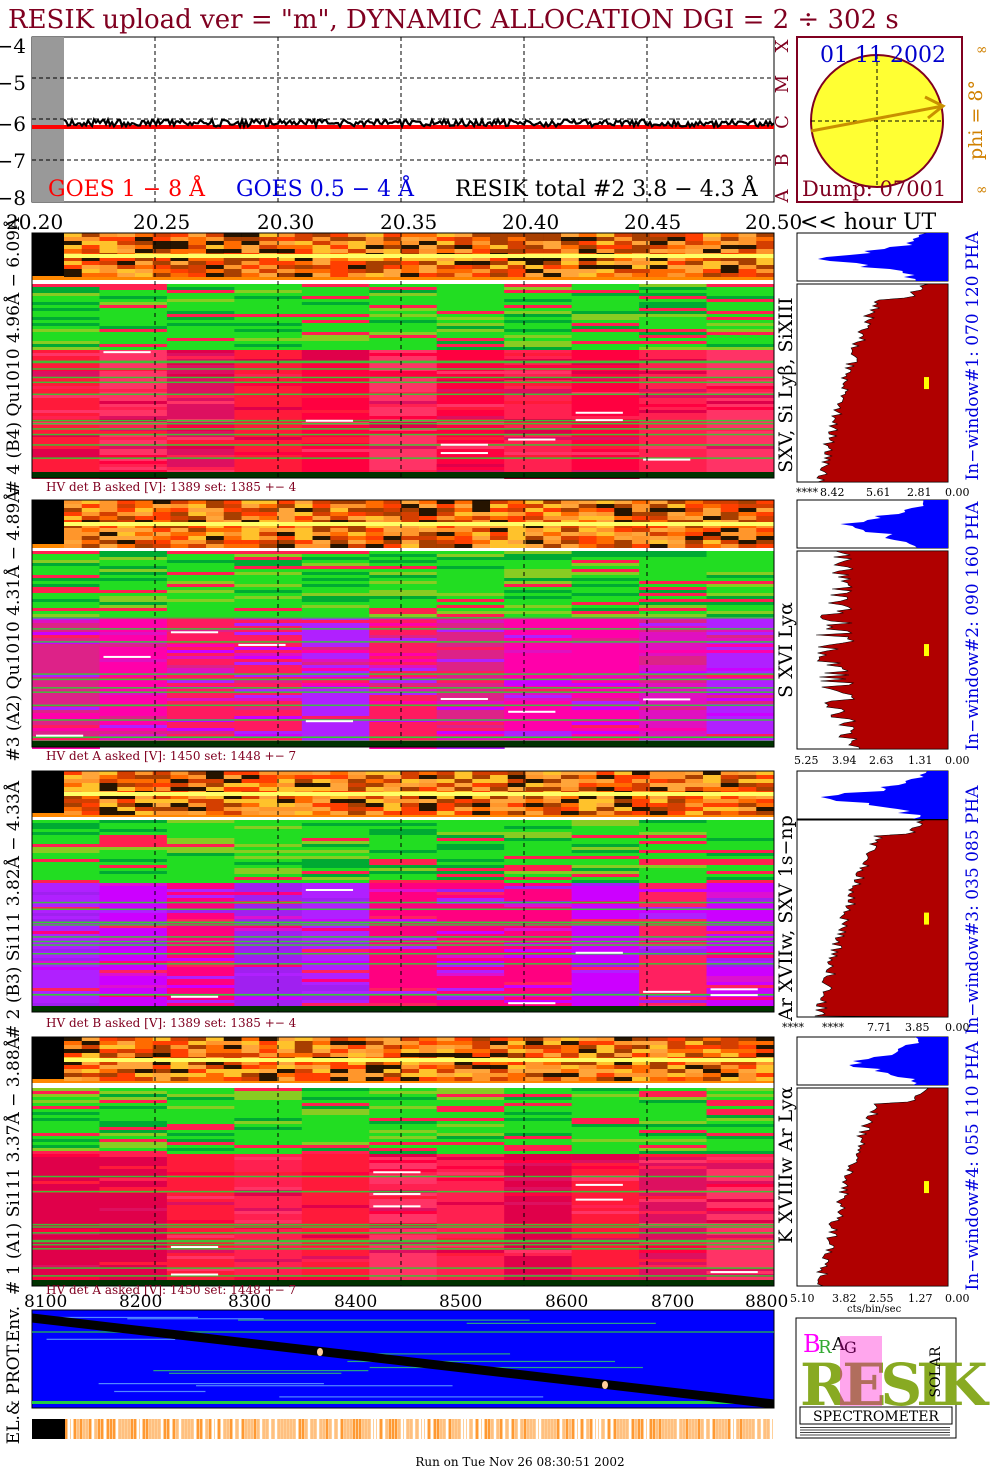 This screenshot has height=1480, width=1004. What do you see at coordinates (13, 1165) in the screenshot?
I see `panel-1-ylabel: # 1 (A1) Si111 3.37Å − 3.88Å` at bounding box center [13, 1165].